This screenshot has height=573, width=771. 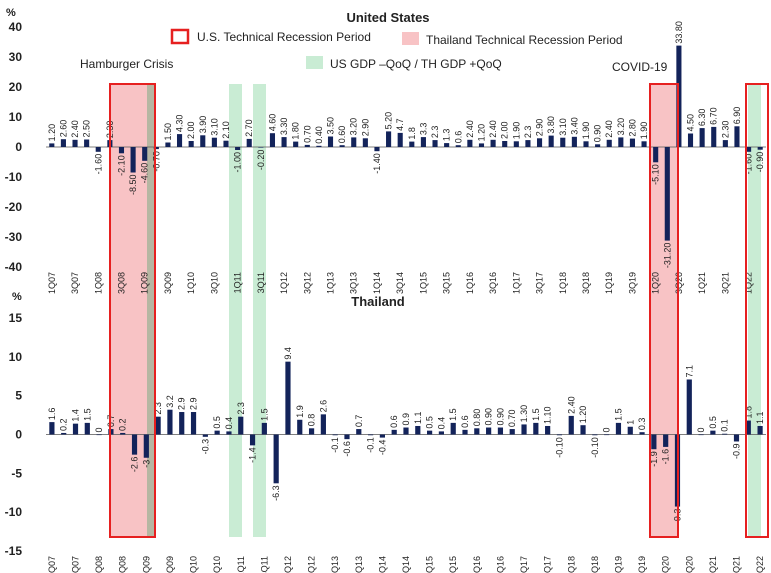 I want to click on us-x-tick-label: 3Q11, so click(x=261, y=282).